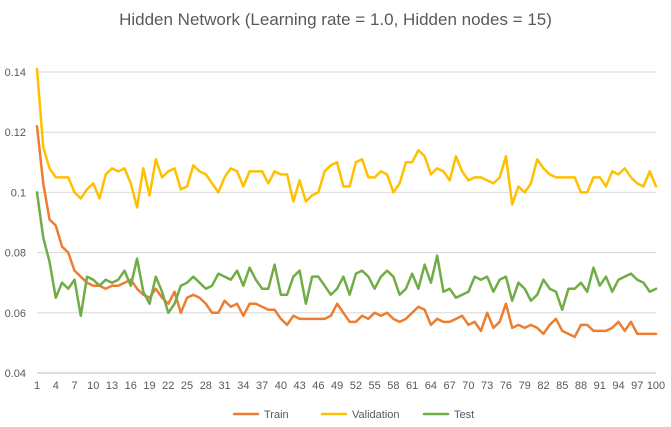  Describe the element at coordinates (525, 386) in the screenshot. I see `x-tick-label: 79` at that location.